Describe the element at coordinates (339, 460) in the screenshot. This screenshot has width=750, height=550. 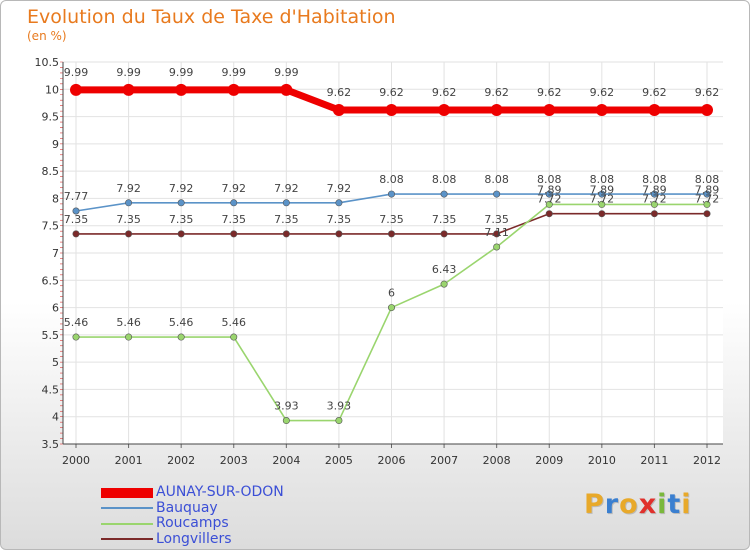
I see `x-tick-label: 2005` at that location.